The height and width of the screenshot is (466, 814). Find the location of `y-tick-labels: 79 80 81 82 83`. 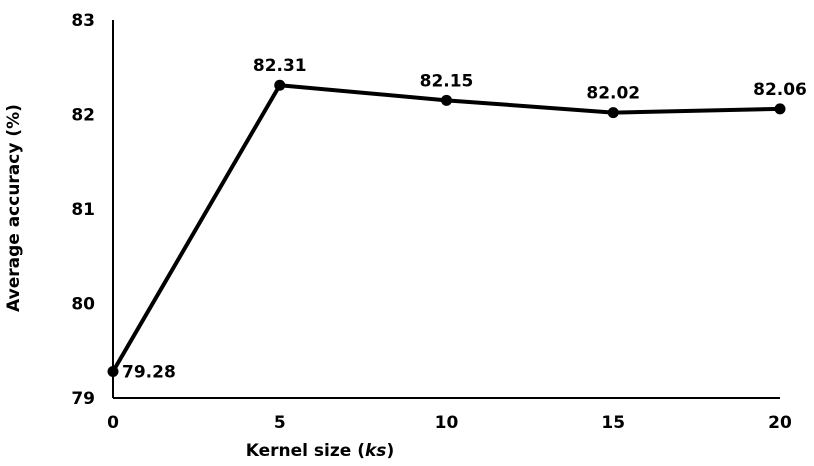

y-tick-labels: 79 80 81 82 83 is located at coordinates (83, 210).